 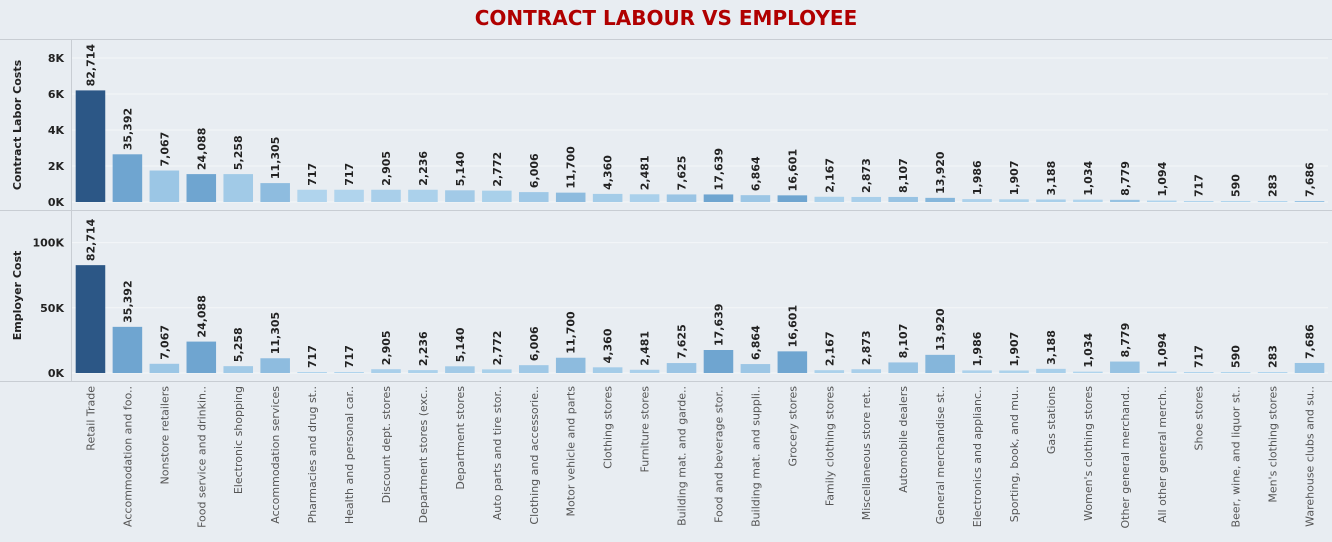 What do you see at coordinates (829, 348) in the screenshot?
I see `data-label: 2,167` at bounding box center [829, 348].